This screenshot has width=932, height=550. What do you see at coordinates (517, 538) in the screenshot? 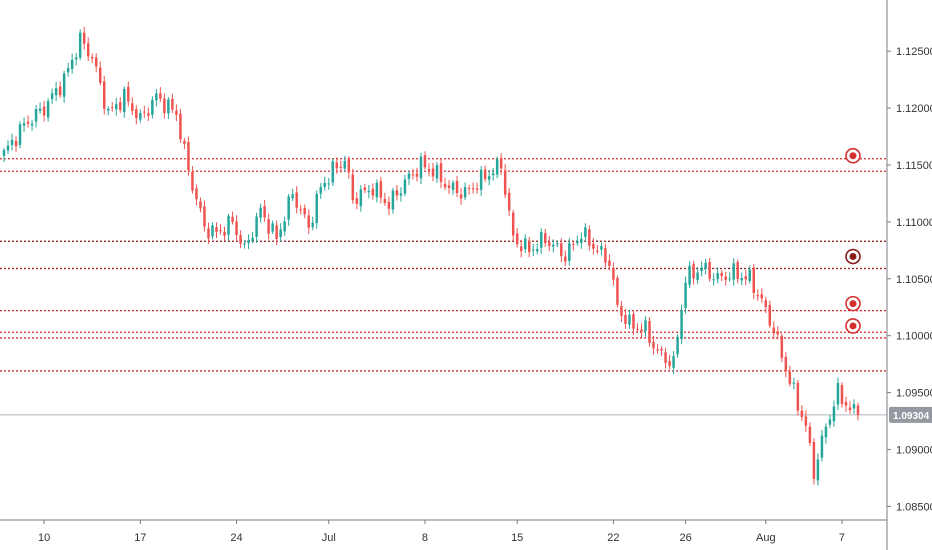
I see `x-tick-label: 15` at bounding box center [517, 538].